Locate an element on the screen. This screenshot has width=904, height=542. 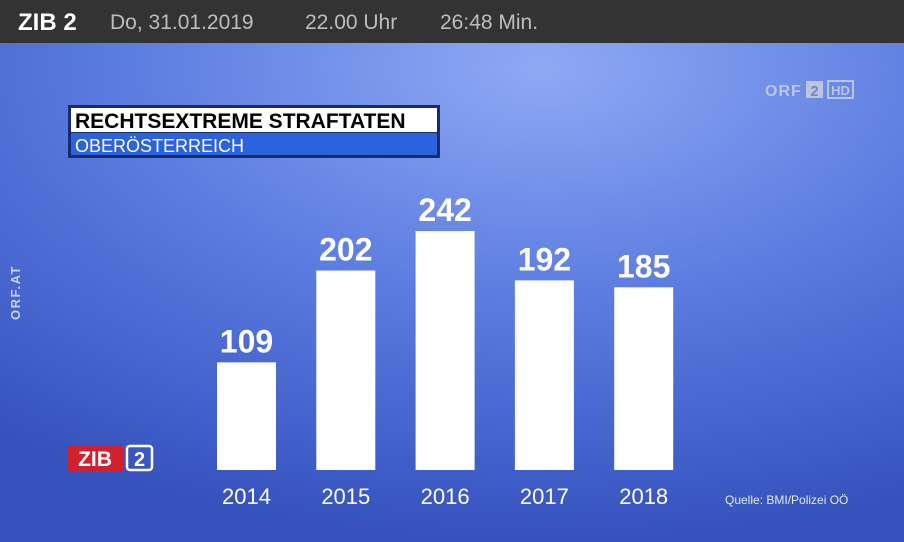
side-label: ORF.AT is located at coordinates (15, 292).